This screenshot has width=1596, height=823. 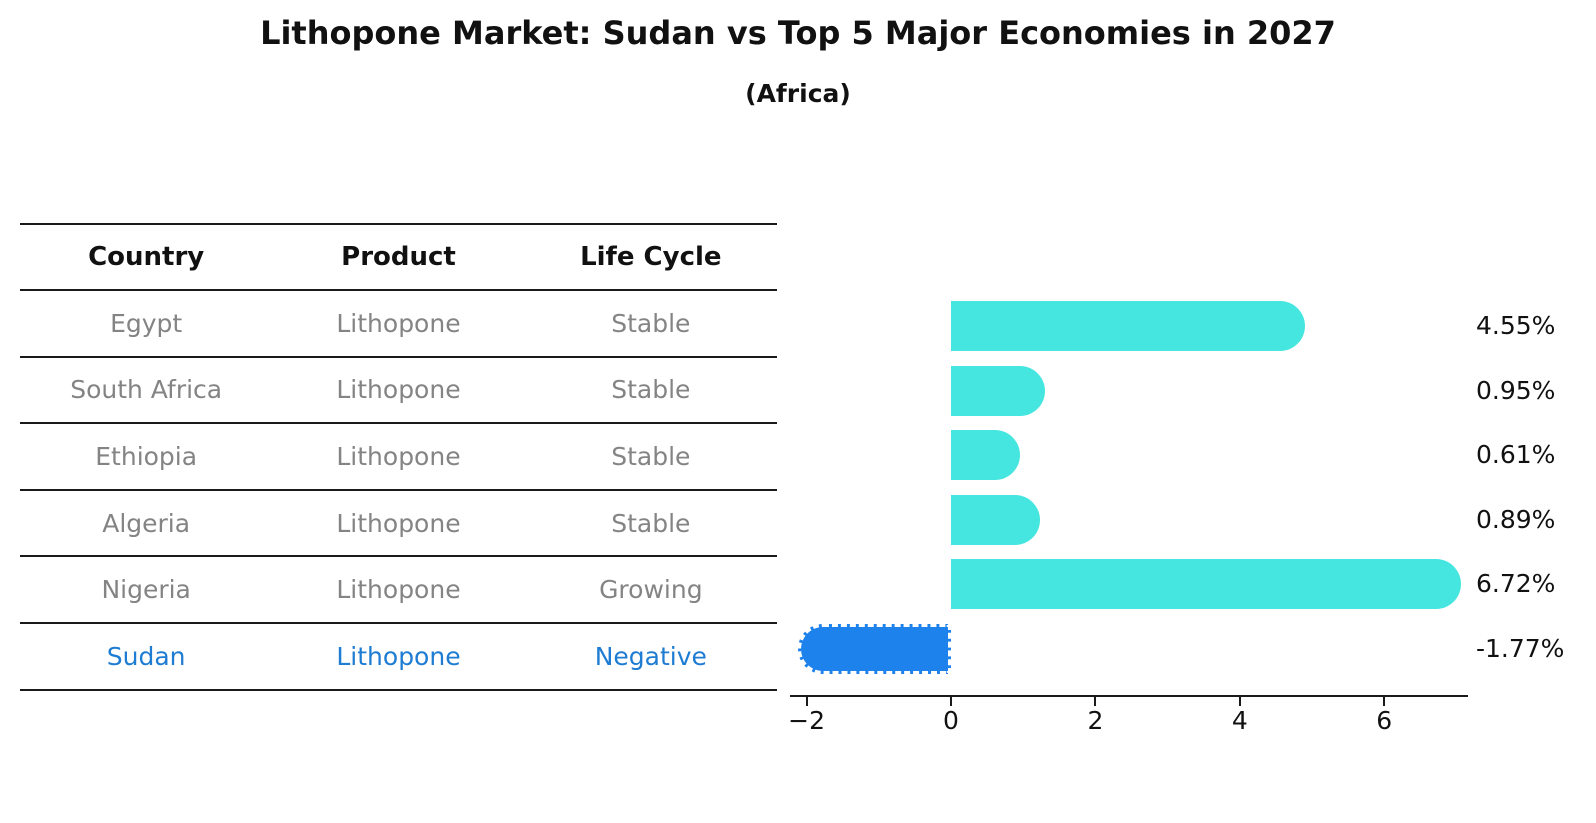 I want to click on table-row: South Africa Lithopone Stable, so click(x=398, y=391).